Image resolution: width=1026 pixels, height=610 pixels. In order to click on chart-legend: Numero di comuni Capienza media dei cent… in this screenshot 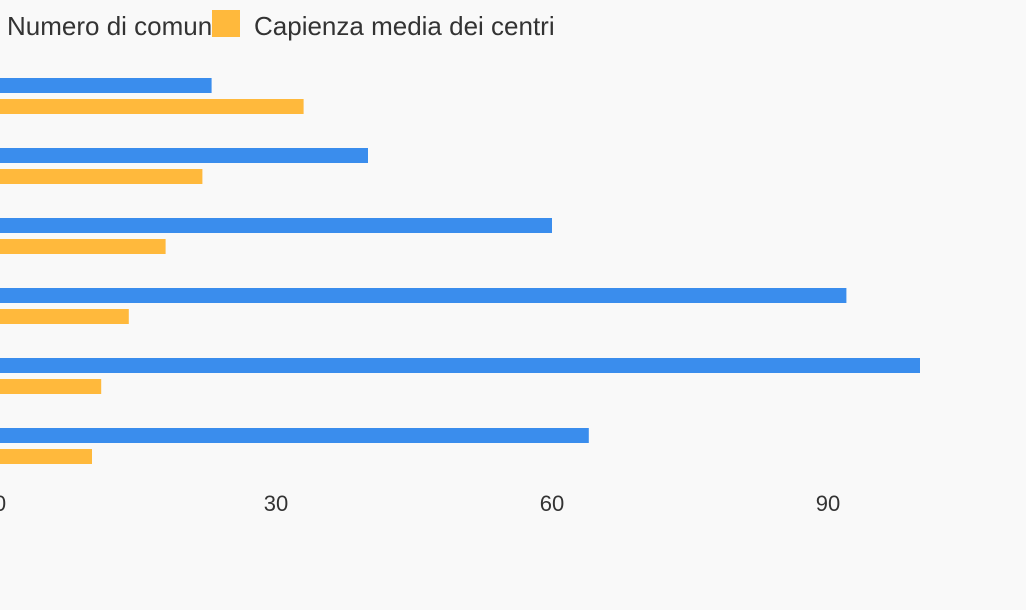, I will do `click(513, 26)`.